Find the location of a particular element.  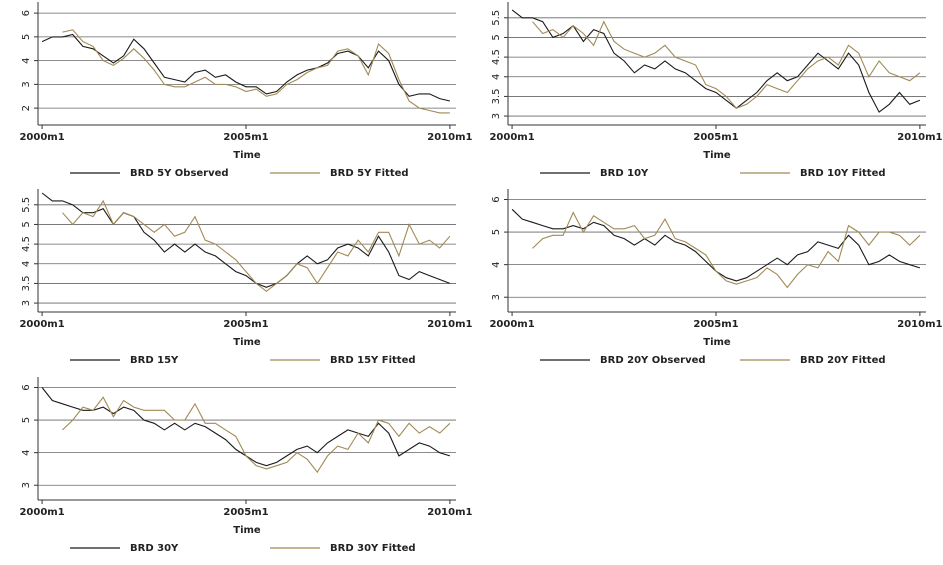

legend-label: BRD 15Y is located at coordinates (154, 360).